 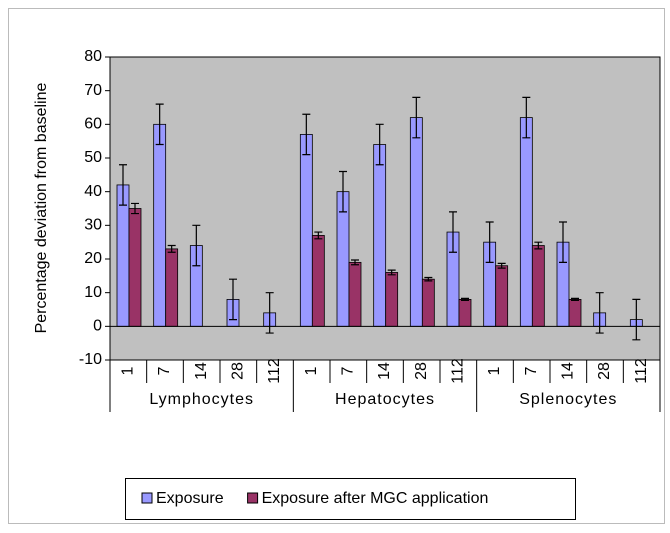 I want to click on y-tick-label: 30, so click(x=93, y=225).